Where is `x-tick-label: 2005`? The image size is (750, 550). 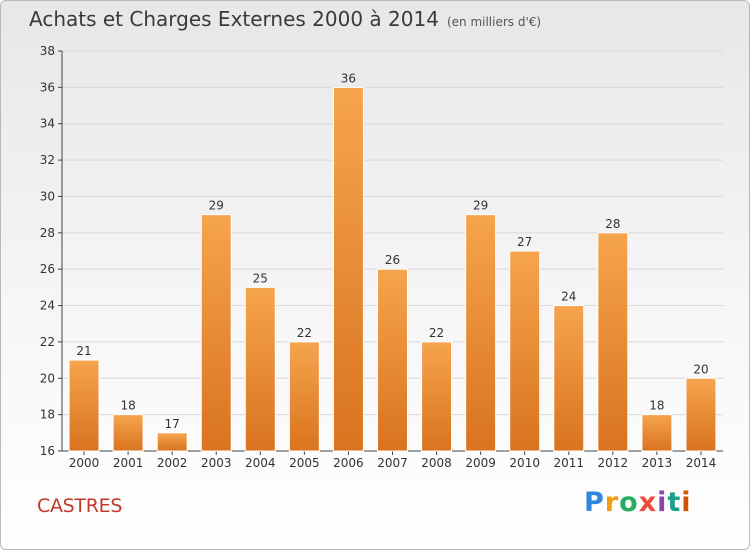 x-tick-label: 2005 is located at coordinates (304, 463).